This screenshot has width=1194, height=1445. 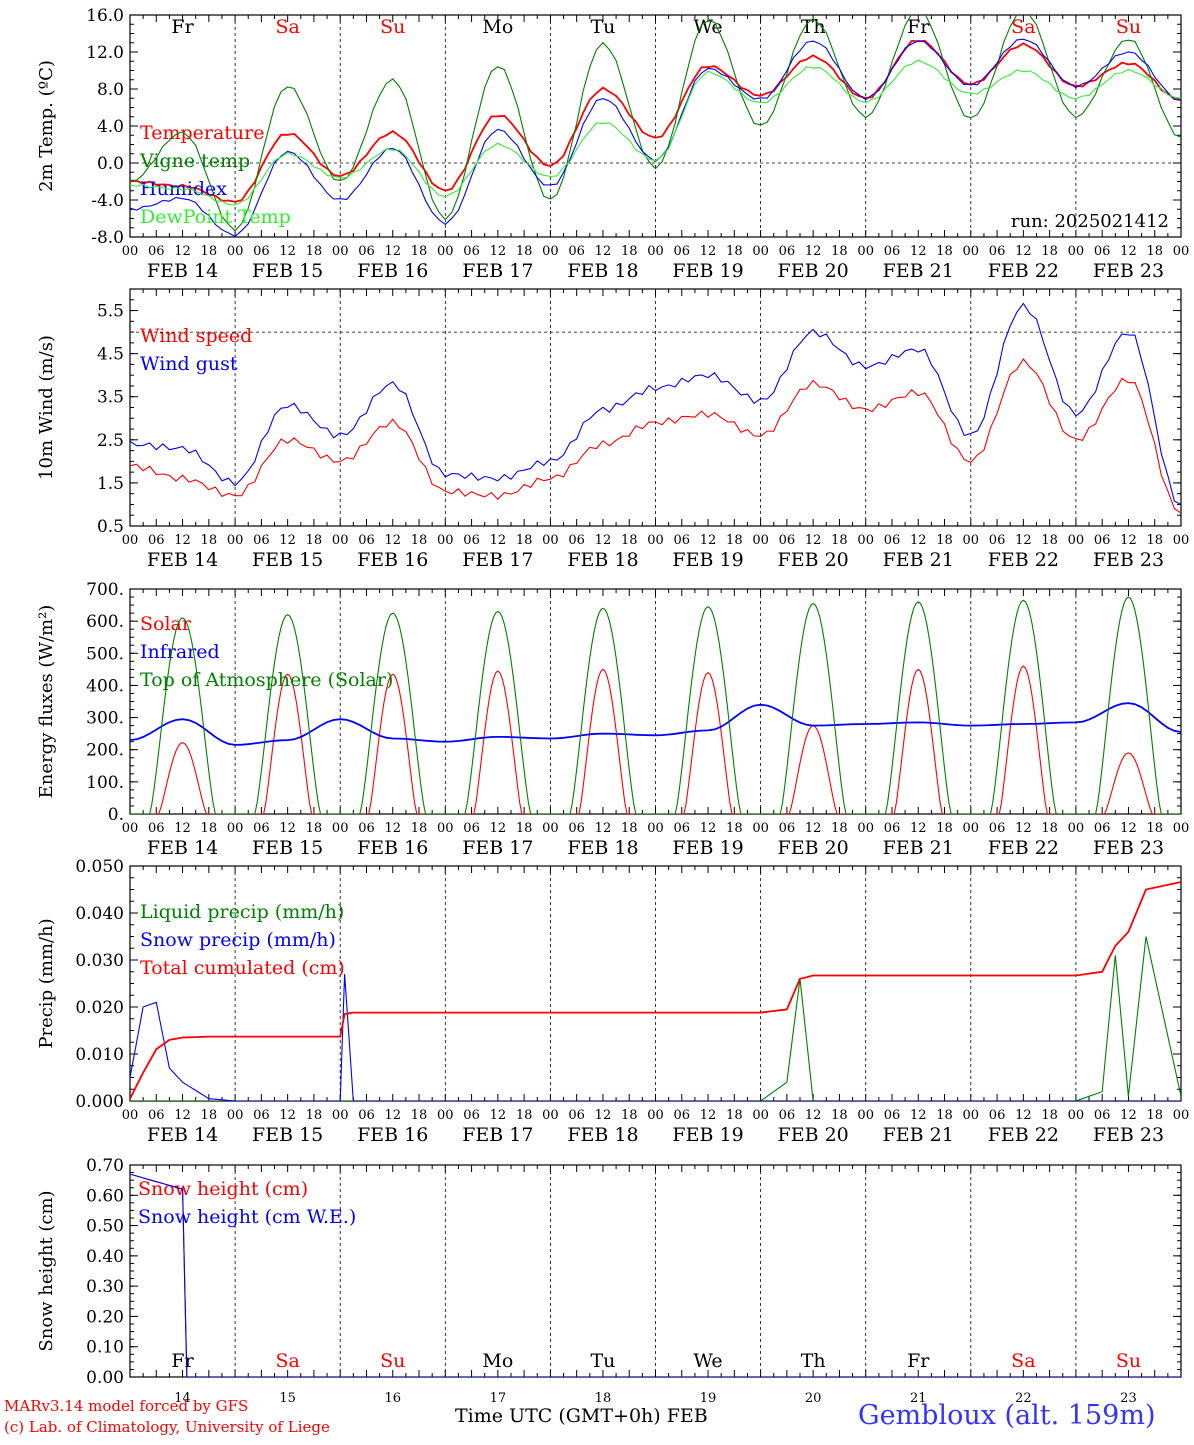 What do you see at coordinates (105, 1348) in the screenshot?
I see `snow-y-tick-label: 0.10` at bounding box center [105, 1348].